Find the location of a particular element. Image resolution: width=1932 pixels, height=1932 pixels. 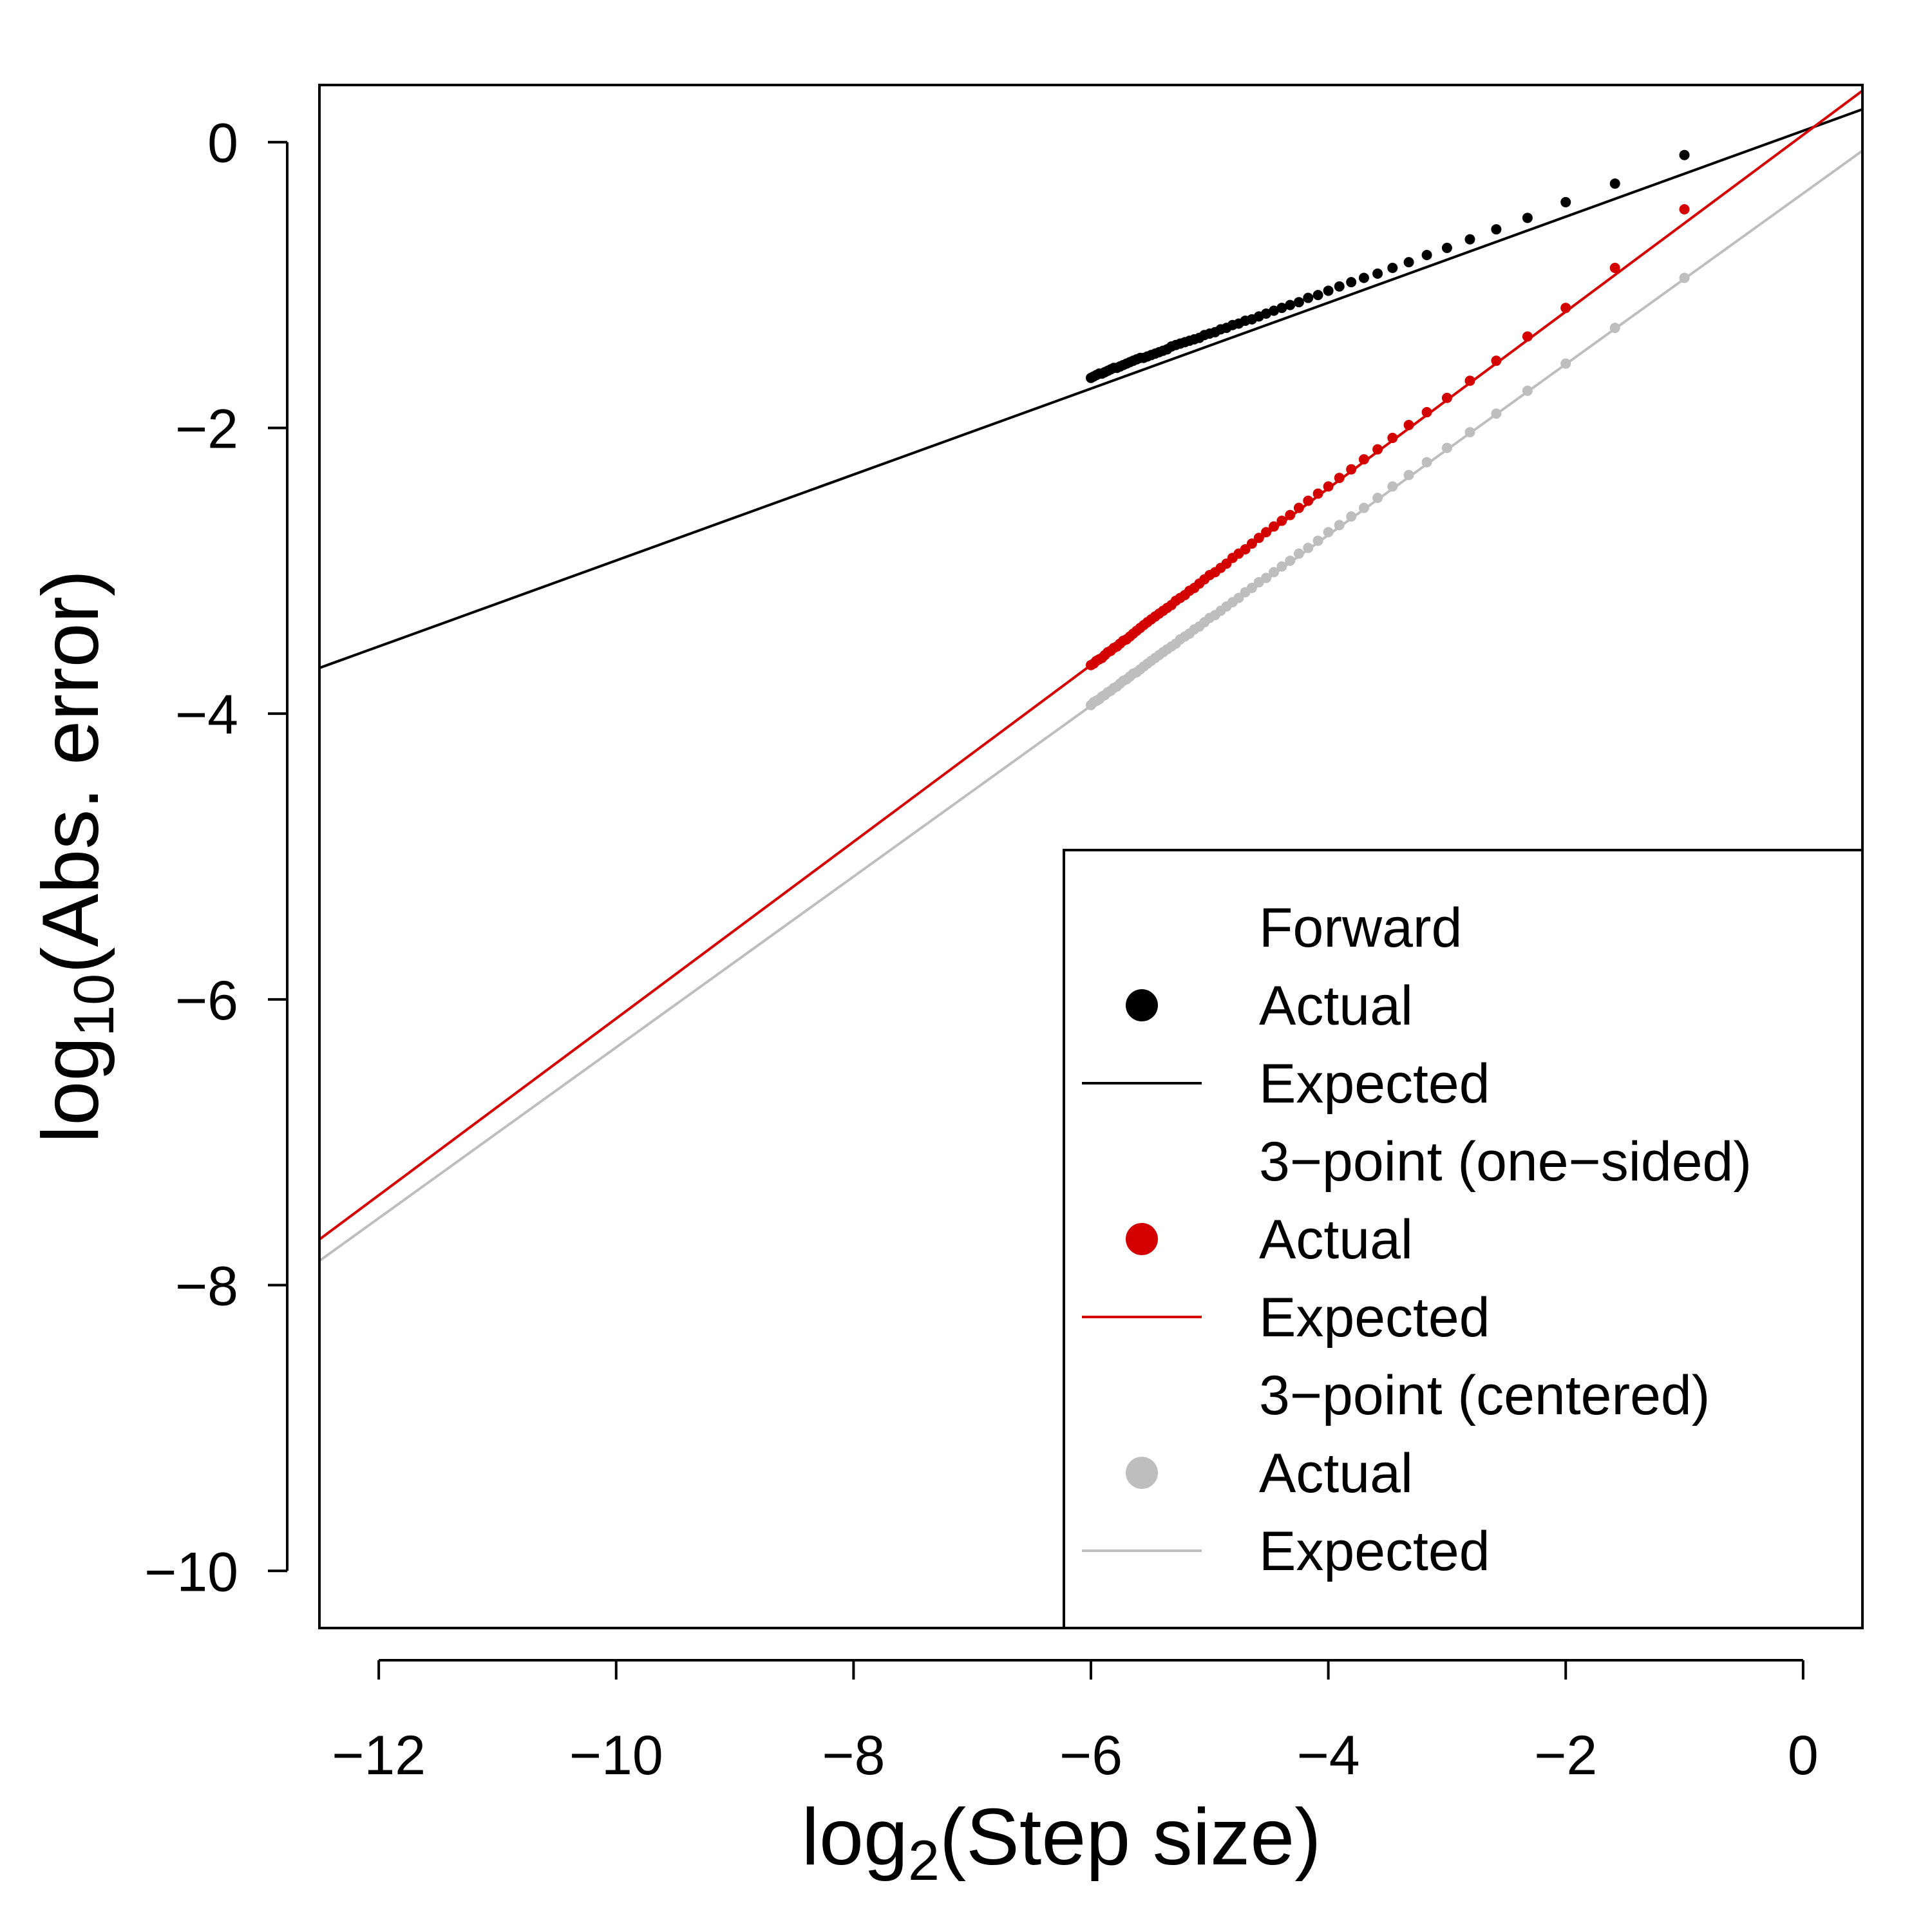

x-axis-label-log: log is located at coordinates (854, 1837).